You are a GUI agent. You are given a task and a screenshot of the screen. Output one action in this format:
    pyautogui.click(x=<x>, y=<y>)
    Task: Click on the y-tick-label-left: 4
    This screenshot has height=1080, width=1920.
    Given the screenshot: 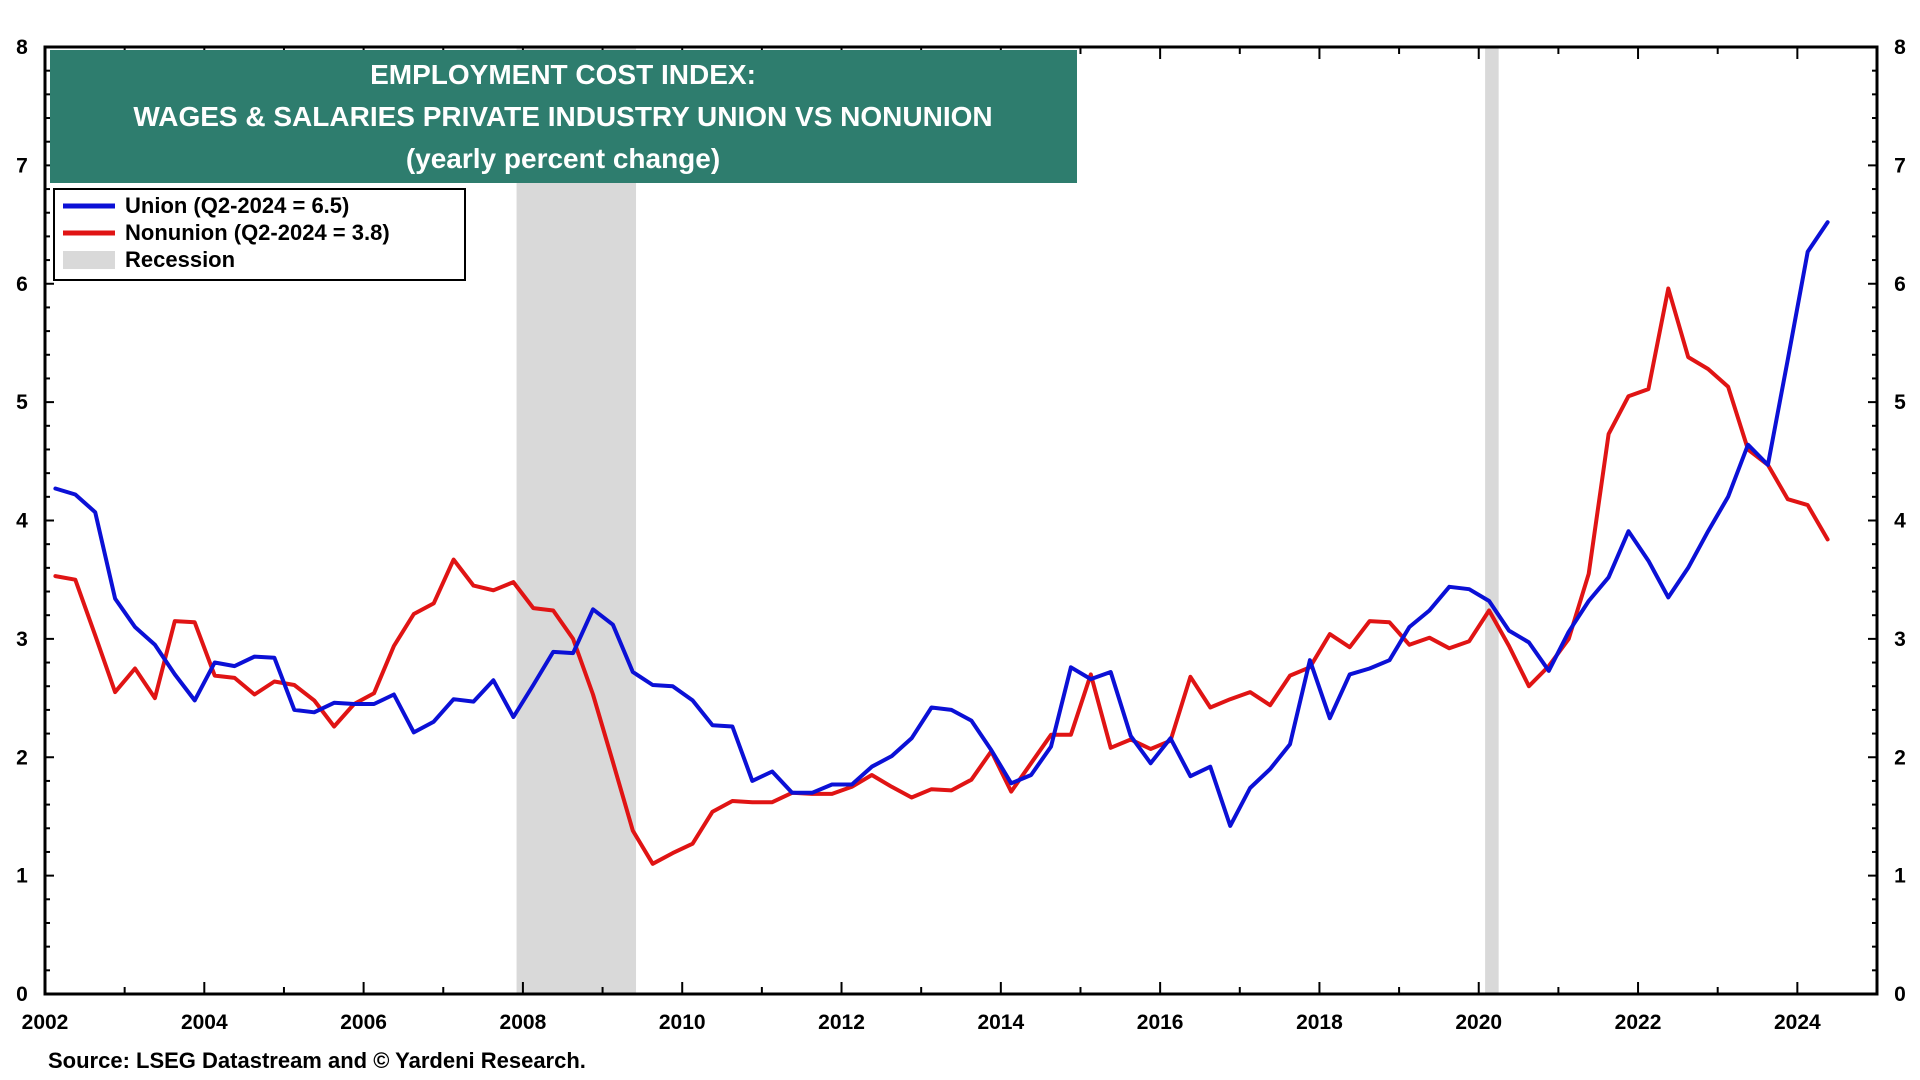 What is the action you would take?
    pyautogui.click(x=22, y=521)
    